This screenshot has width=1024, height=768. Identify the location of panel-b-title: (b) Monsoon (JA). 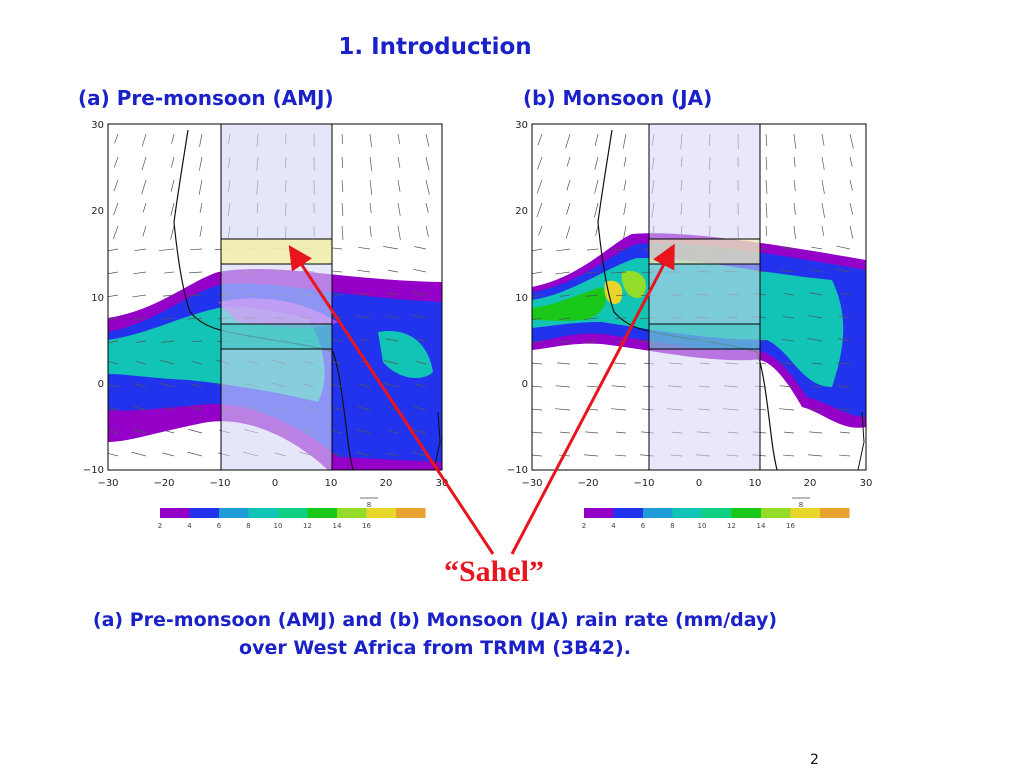
(618, 98).